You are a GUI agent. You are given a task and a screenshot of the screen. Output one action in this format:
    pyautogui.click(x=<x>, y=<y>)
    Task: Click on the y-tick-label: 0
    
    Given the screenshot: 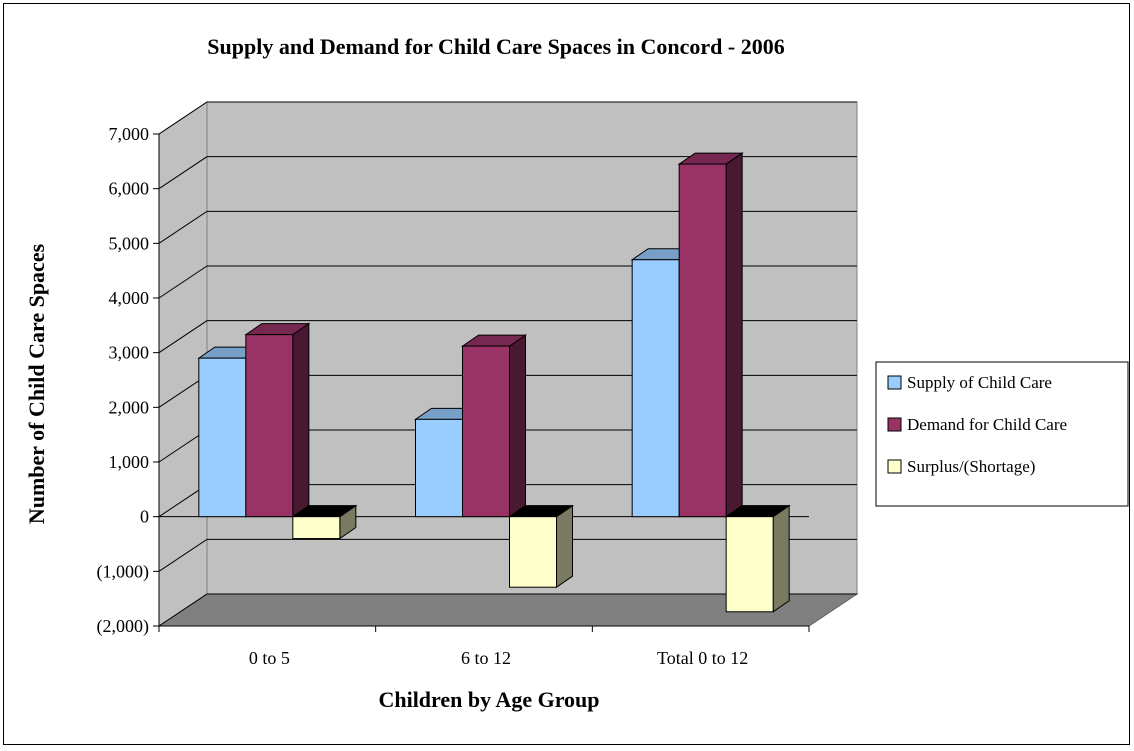 What is the action you would take?
    pyautogui.click(x=144, y=517)
    